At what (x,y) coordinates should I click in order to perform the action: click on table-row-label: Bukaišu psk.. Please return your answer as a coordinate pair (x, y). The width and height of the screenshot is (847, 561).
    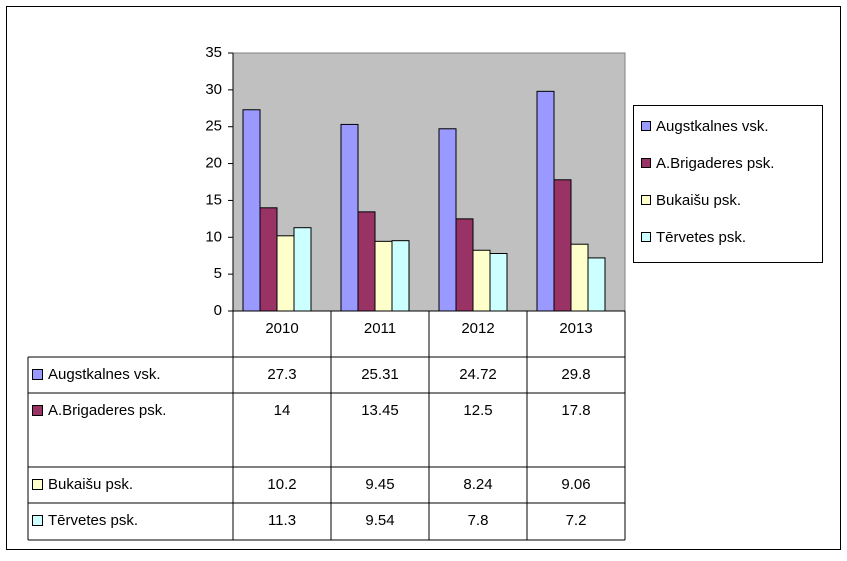
    Looking at the image, I should click on (132, 484).